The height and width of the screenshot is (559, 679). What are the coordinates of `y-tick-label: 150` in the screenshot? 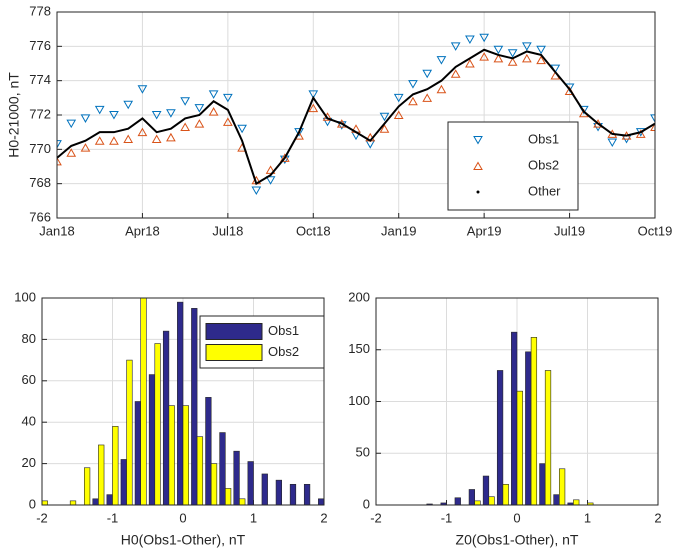 It's located at (359, 348).